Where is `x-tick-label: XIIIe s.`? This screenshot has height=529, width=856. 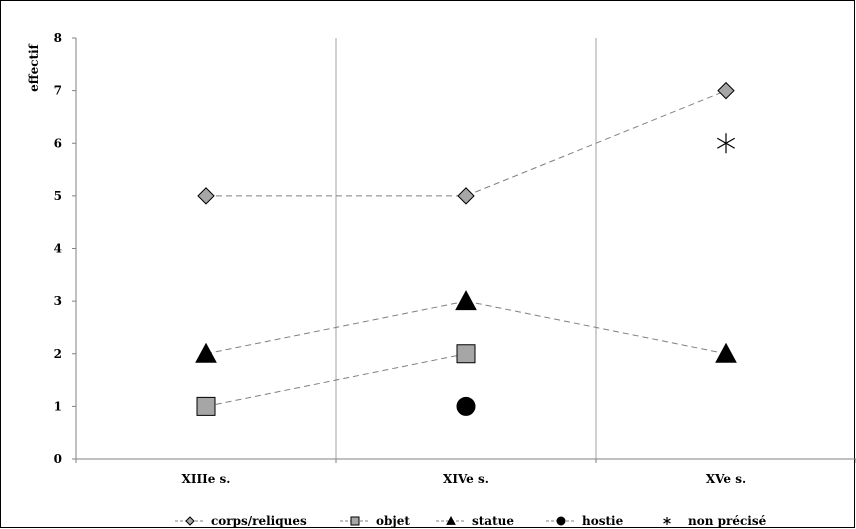
x-tick-label: XIIIe s. is located at coordinates (206, 479).